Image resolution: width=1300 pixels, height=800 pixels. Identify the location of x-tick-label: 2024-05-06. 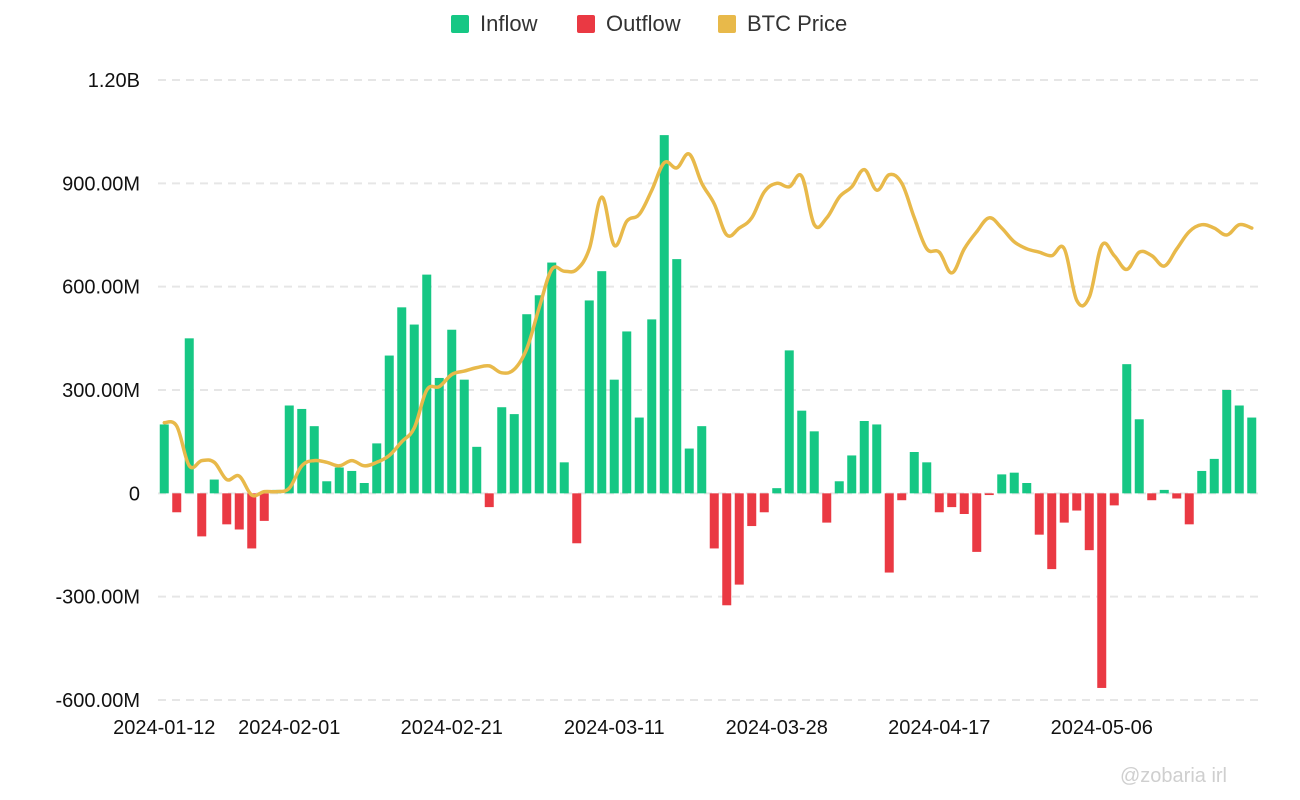
(1102, 728).